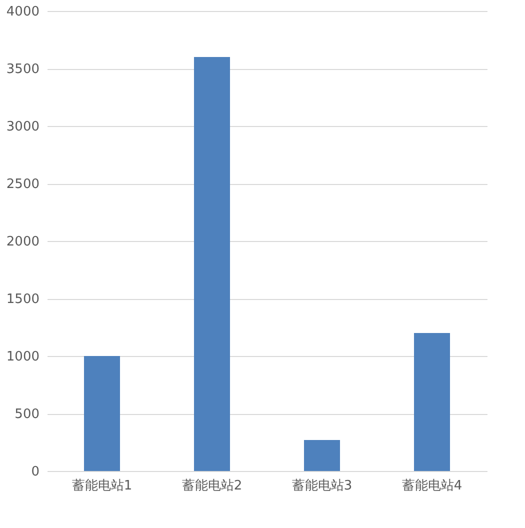  What do you see at coordinates (23, 242) in the screenshot?
I see `y-tick-label: 2000` at bounding box center [23, 242].